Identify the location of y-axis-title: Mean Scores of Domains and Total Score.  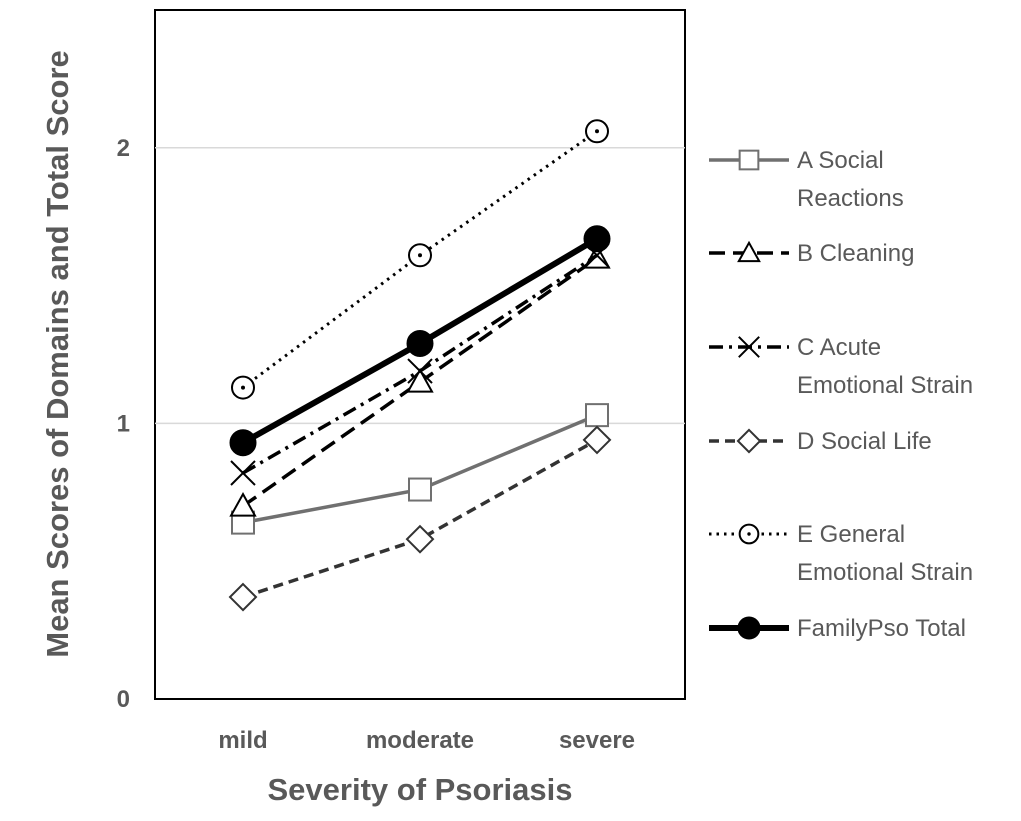
(57, 354).